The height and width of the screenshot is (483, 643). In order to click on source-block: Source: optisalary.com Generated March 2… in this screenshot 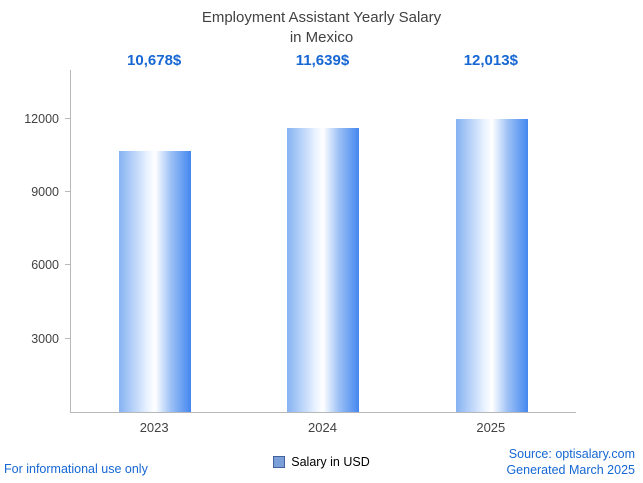, I will do `click(570, 462)`.